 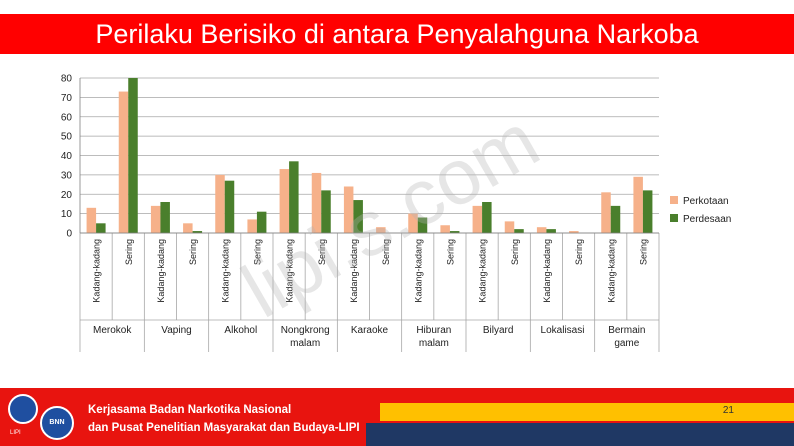 I want to click on y-tick-label: 30, so click(x=67, y=175).